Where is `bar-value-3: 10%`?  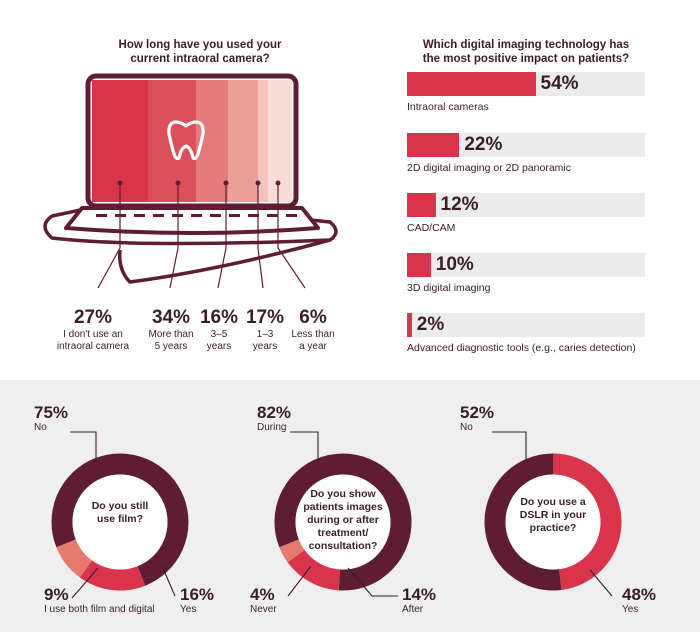 bar-value-3: 10% is located at coordinates (454, 264).